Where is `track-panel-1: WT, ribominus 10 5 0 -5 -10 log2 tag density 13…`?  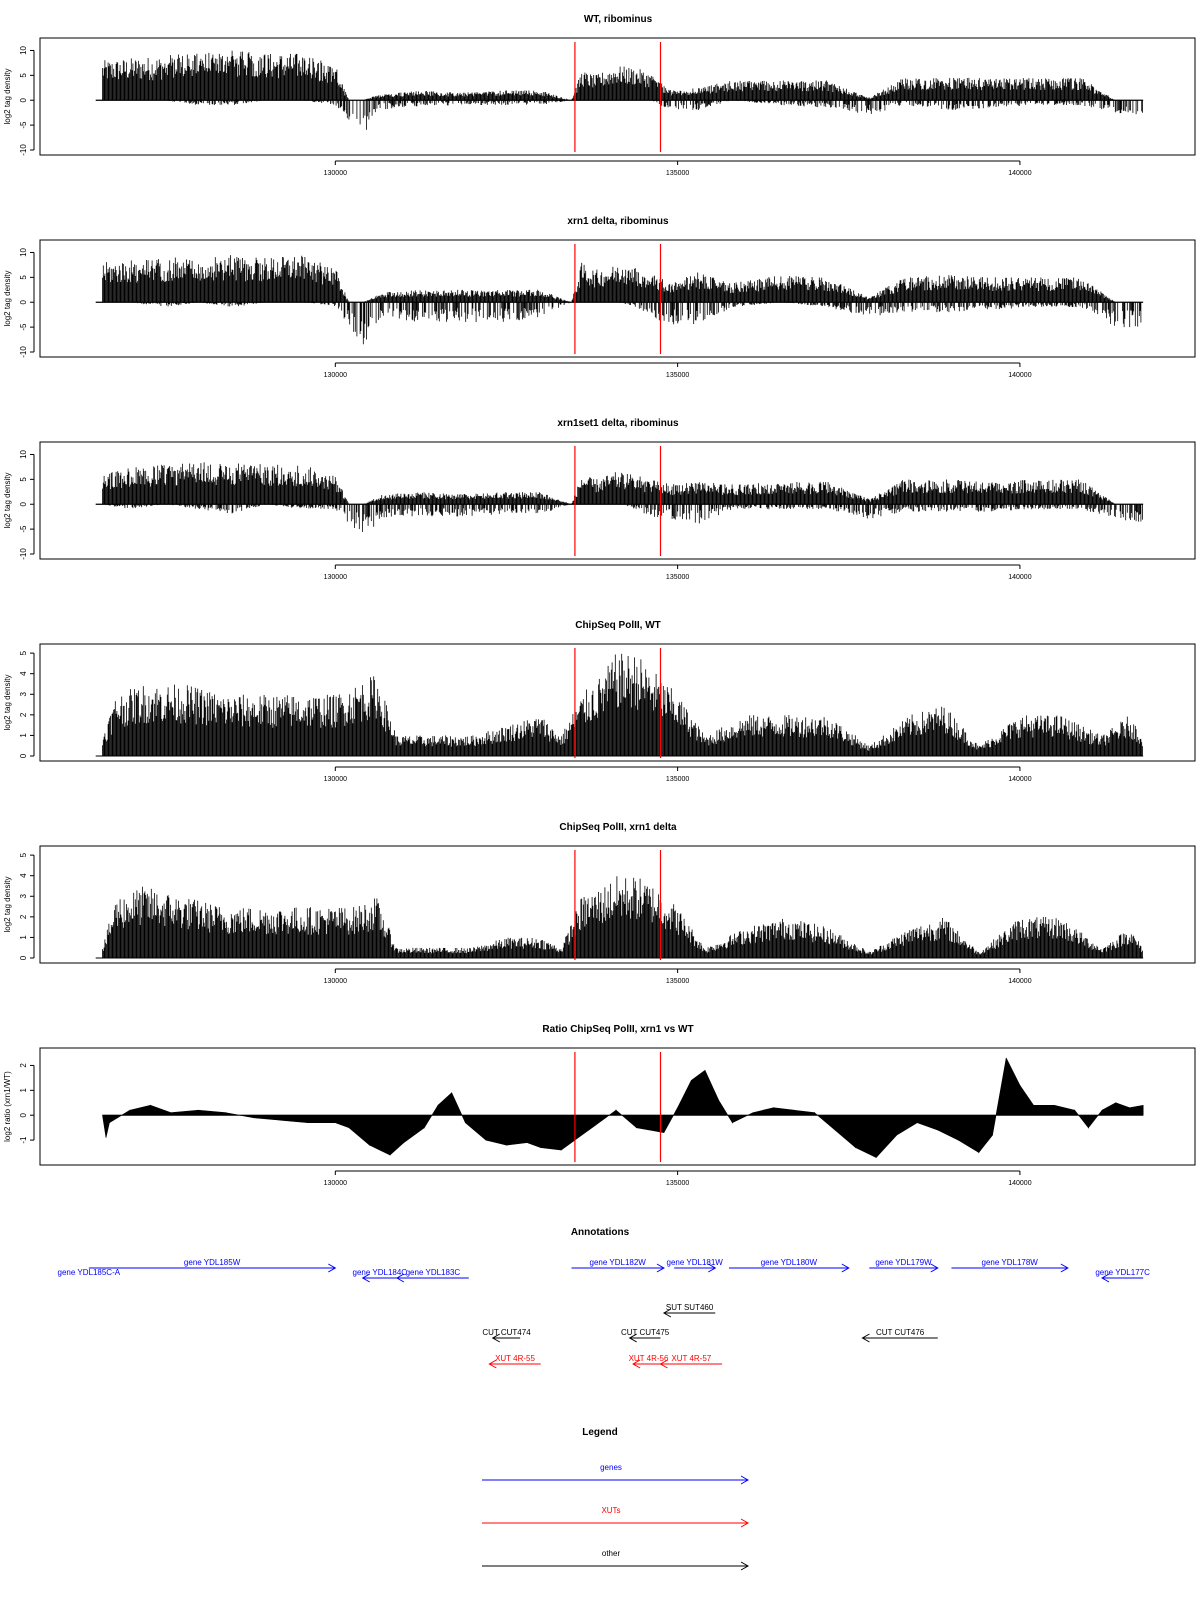 track-panel-1: WT, ribominus 10 5 0 -5 -10 log2 tag density 13… is located at coordinates (599, 95).